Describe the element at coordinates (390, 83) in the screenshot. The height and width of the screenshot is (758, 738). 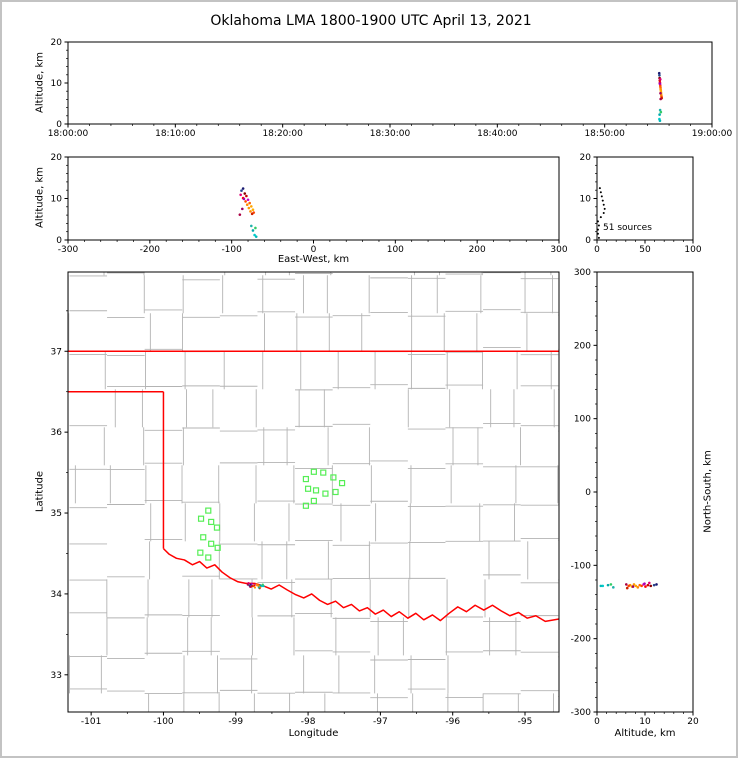
I see `time_height-frame` at that location.